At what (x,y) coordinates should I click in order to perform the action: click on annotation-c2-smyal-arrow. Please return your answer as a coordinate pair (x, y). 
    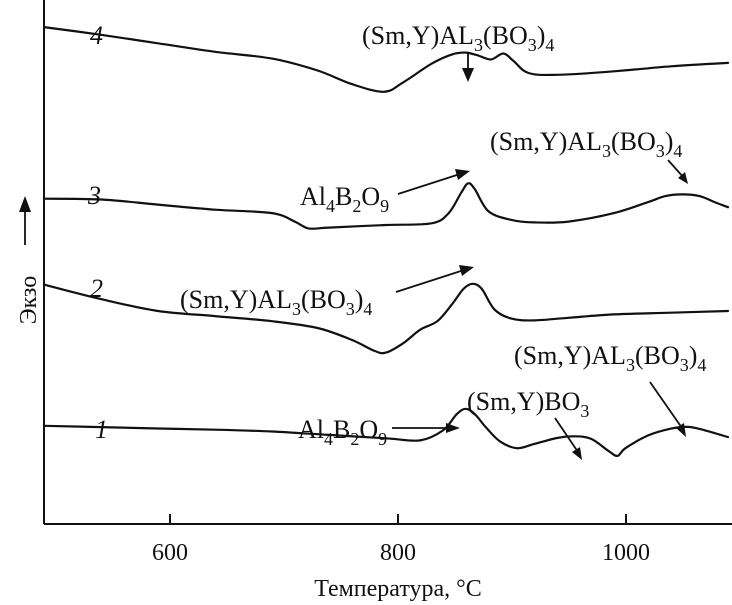
    Looking at the image, I should click on (430, 281).